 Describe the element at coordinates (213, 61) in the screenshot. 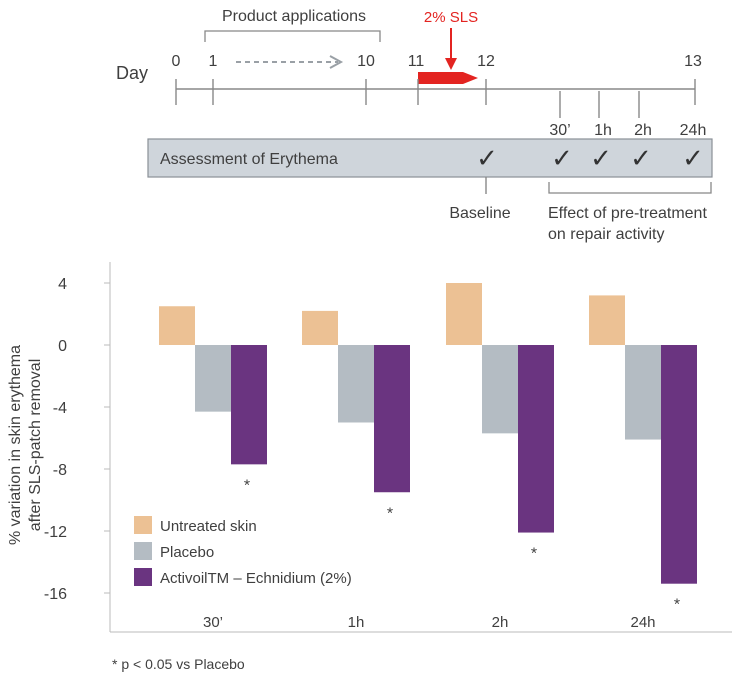

I see `day-tick-label: 1` at that location.